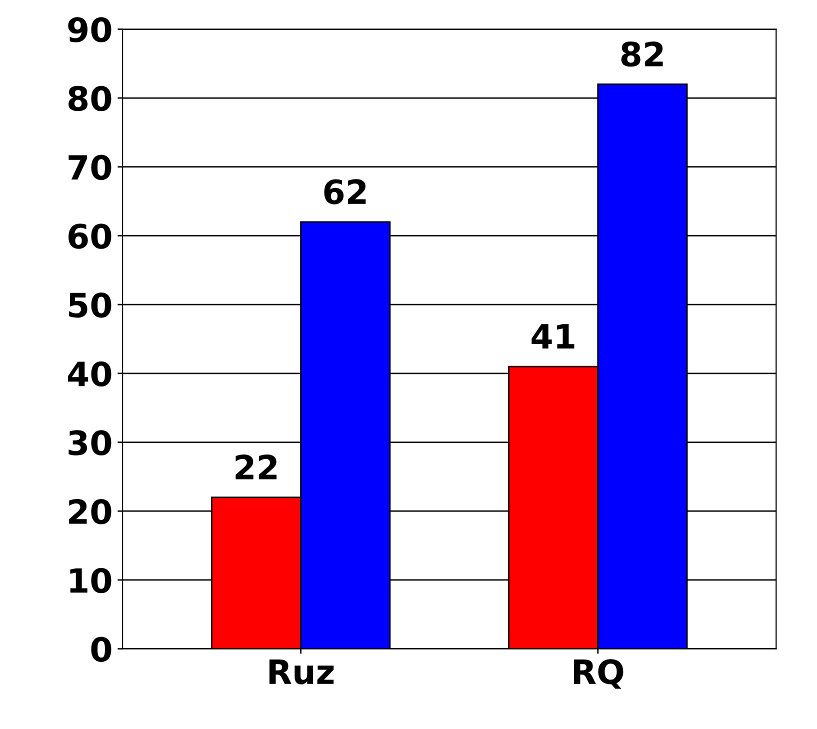 Image resolution: width=817 pixels, height=729 pixels. I want to click on data-label: 82, so click(642, 54).